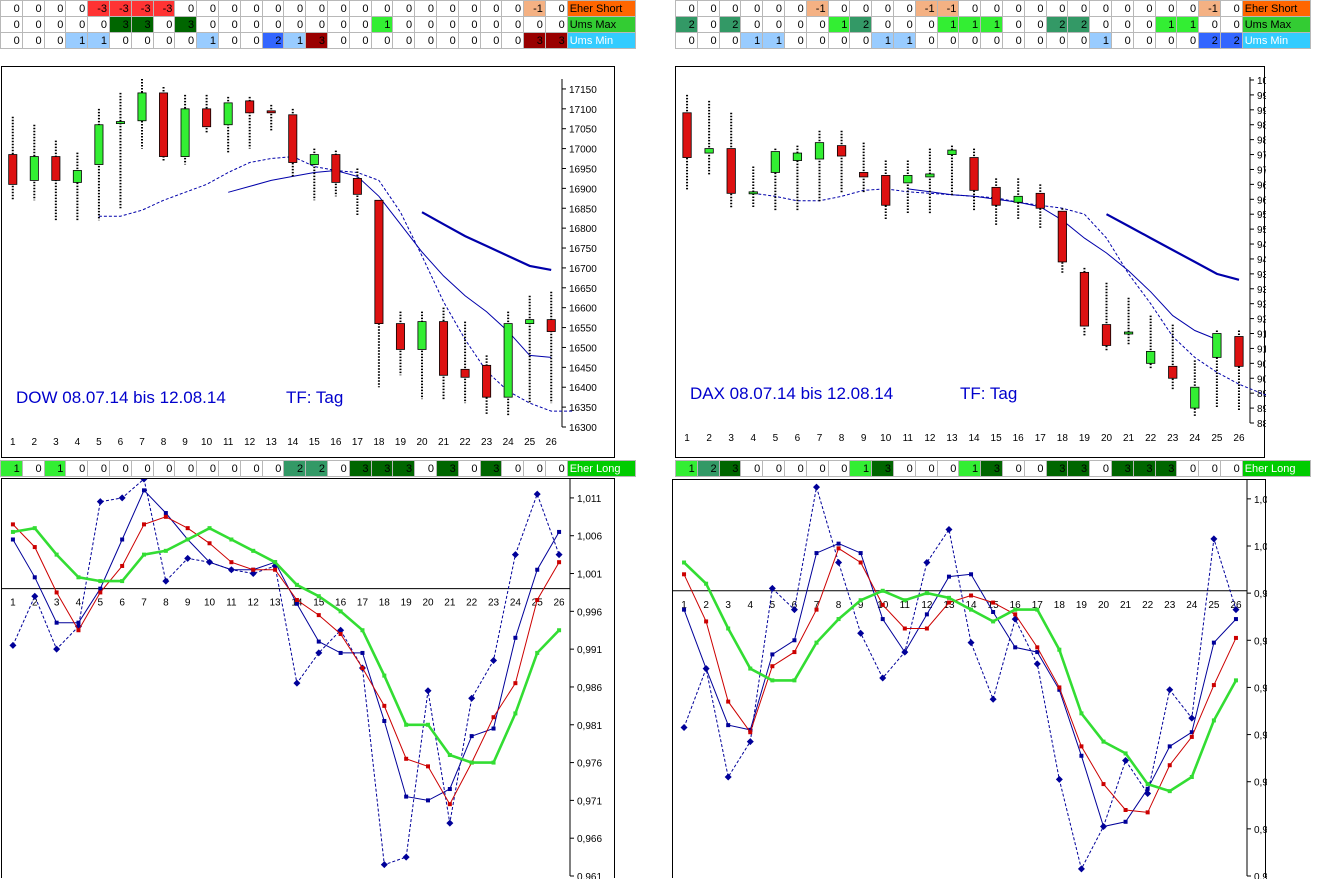 The image size is (1318, 884). What do you see at coordinates (1261, 230) in the screenshot?
I see `y-tick-label: 9530` at bounding box center [1261, 230].